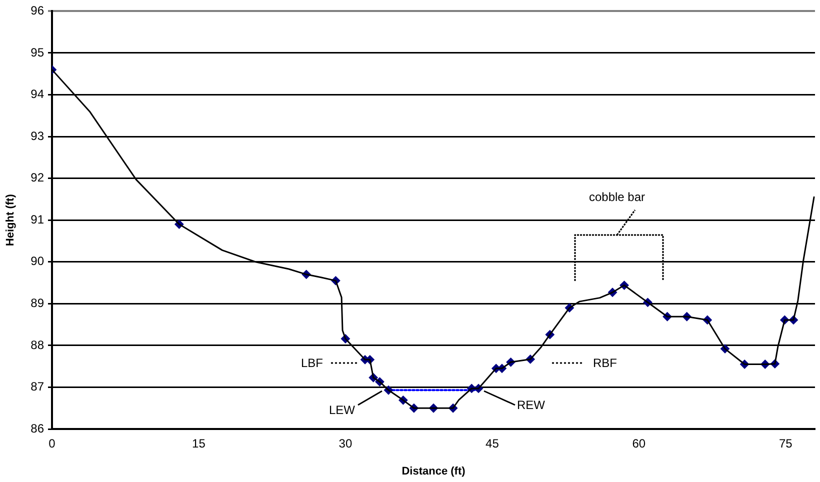 The image size is (820, 482). What do you see at coordinates (52, 443) in the screenshot?
I see `x-tick-label: 0` at bounding box center [52, 443].